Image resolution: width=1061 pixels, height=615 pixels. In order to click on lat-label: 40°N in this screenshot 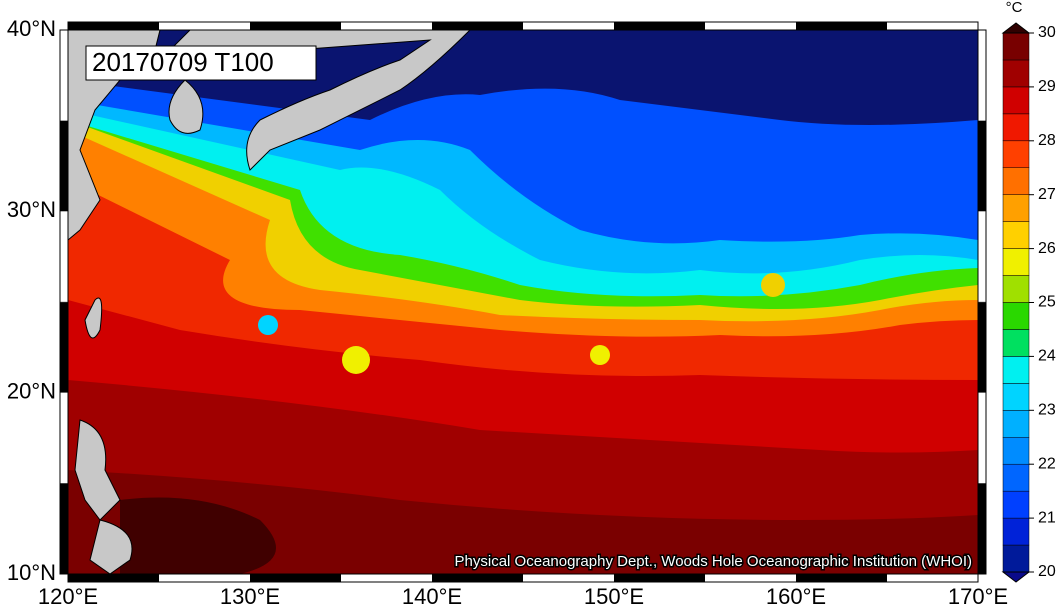, I will do `click(31, 28)`.